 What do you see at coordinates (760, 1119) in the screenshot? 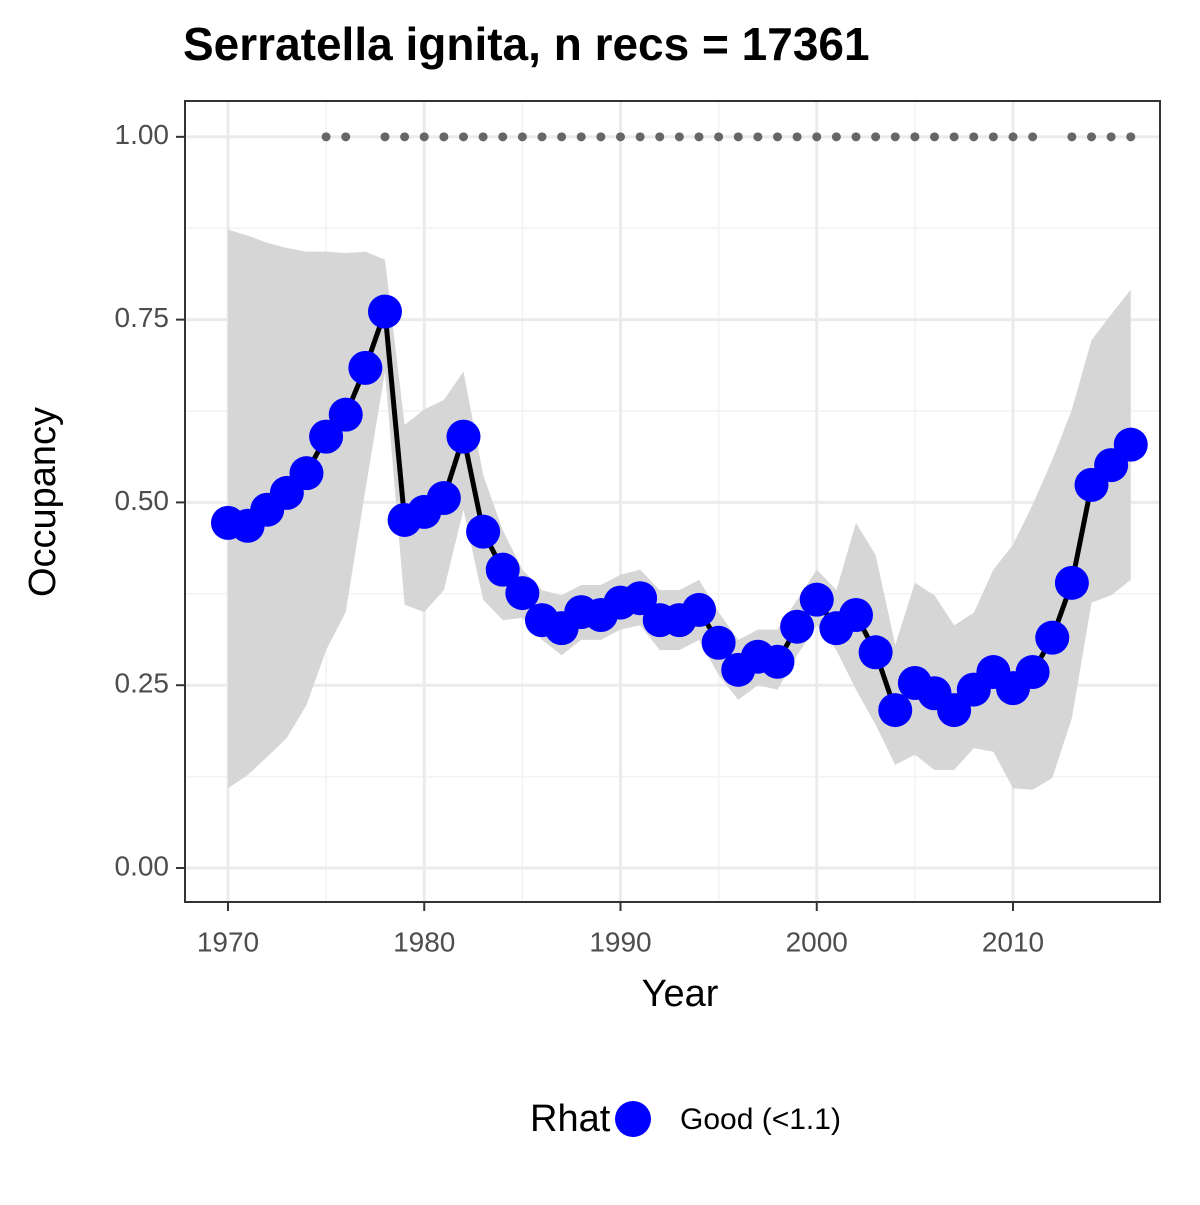
I see `legend-label: Good (<1.1)` at bounding box center [760, 1119].